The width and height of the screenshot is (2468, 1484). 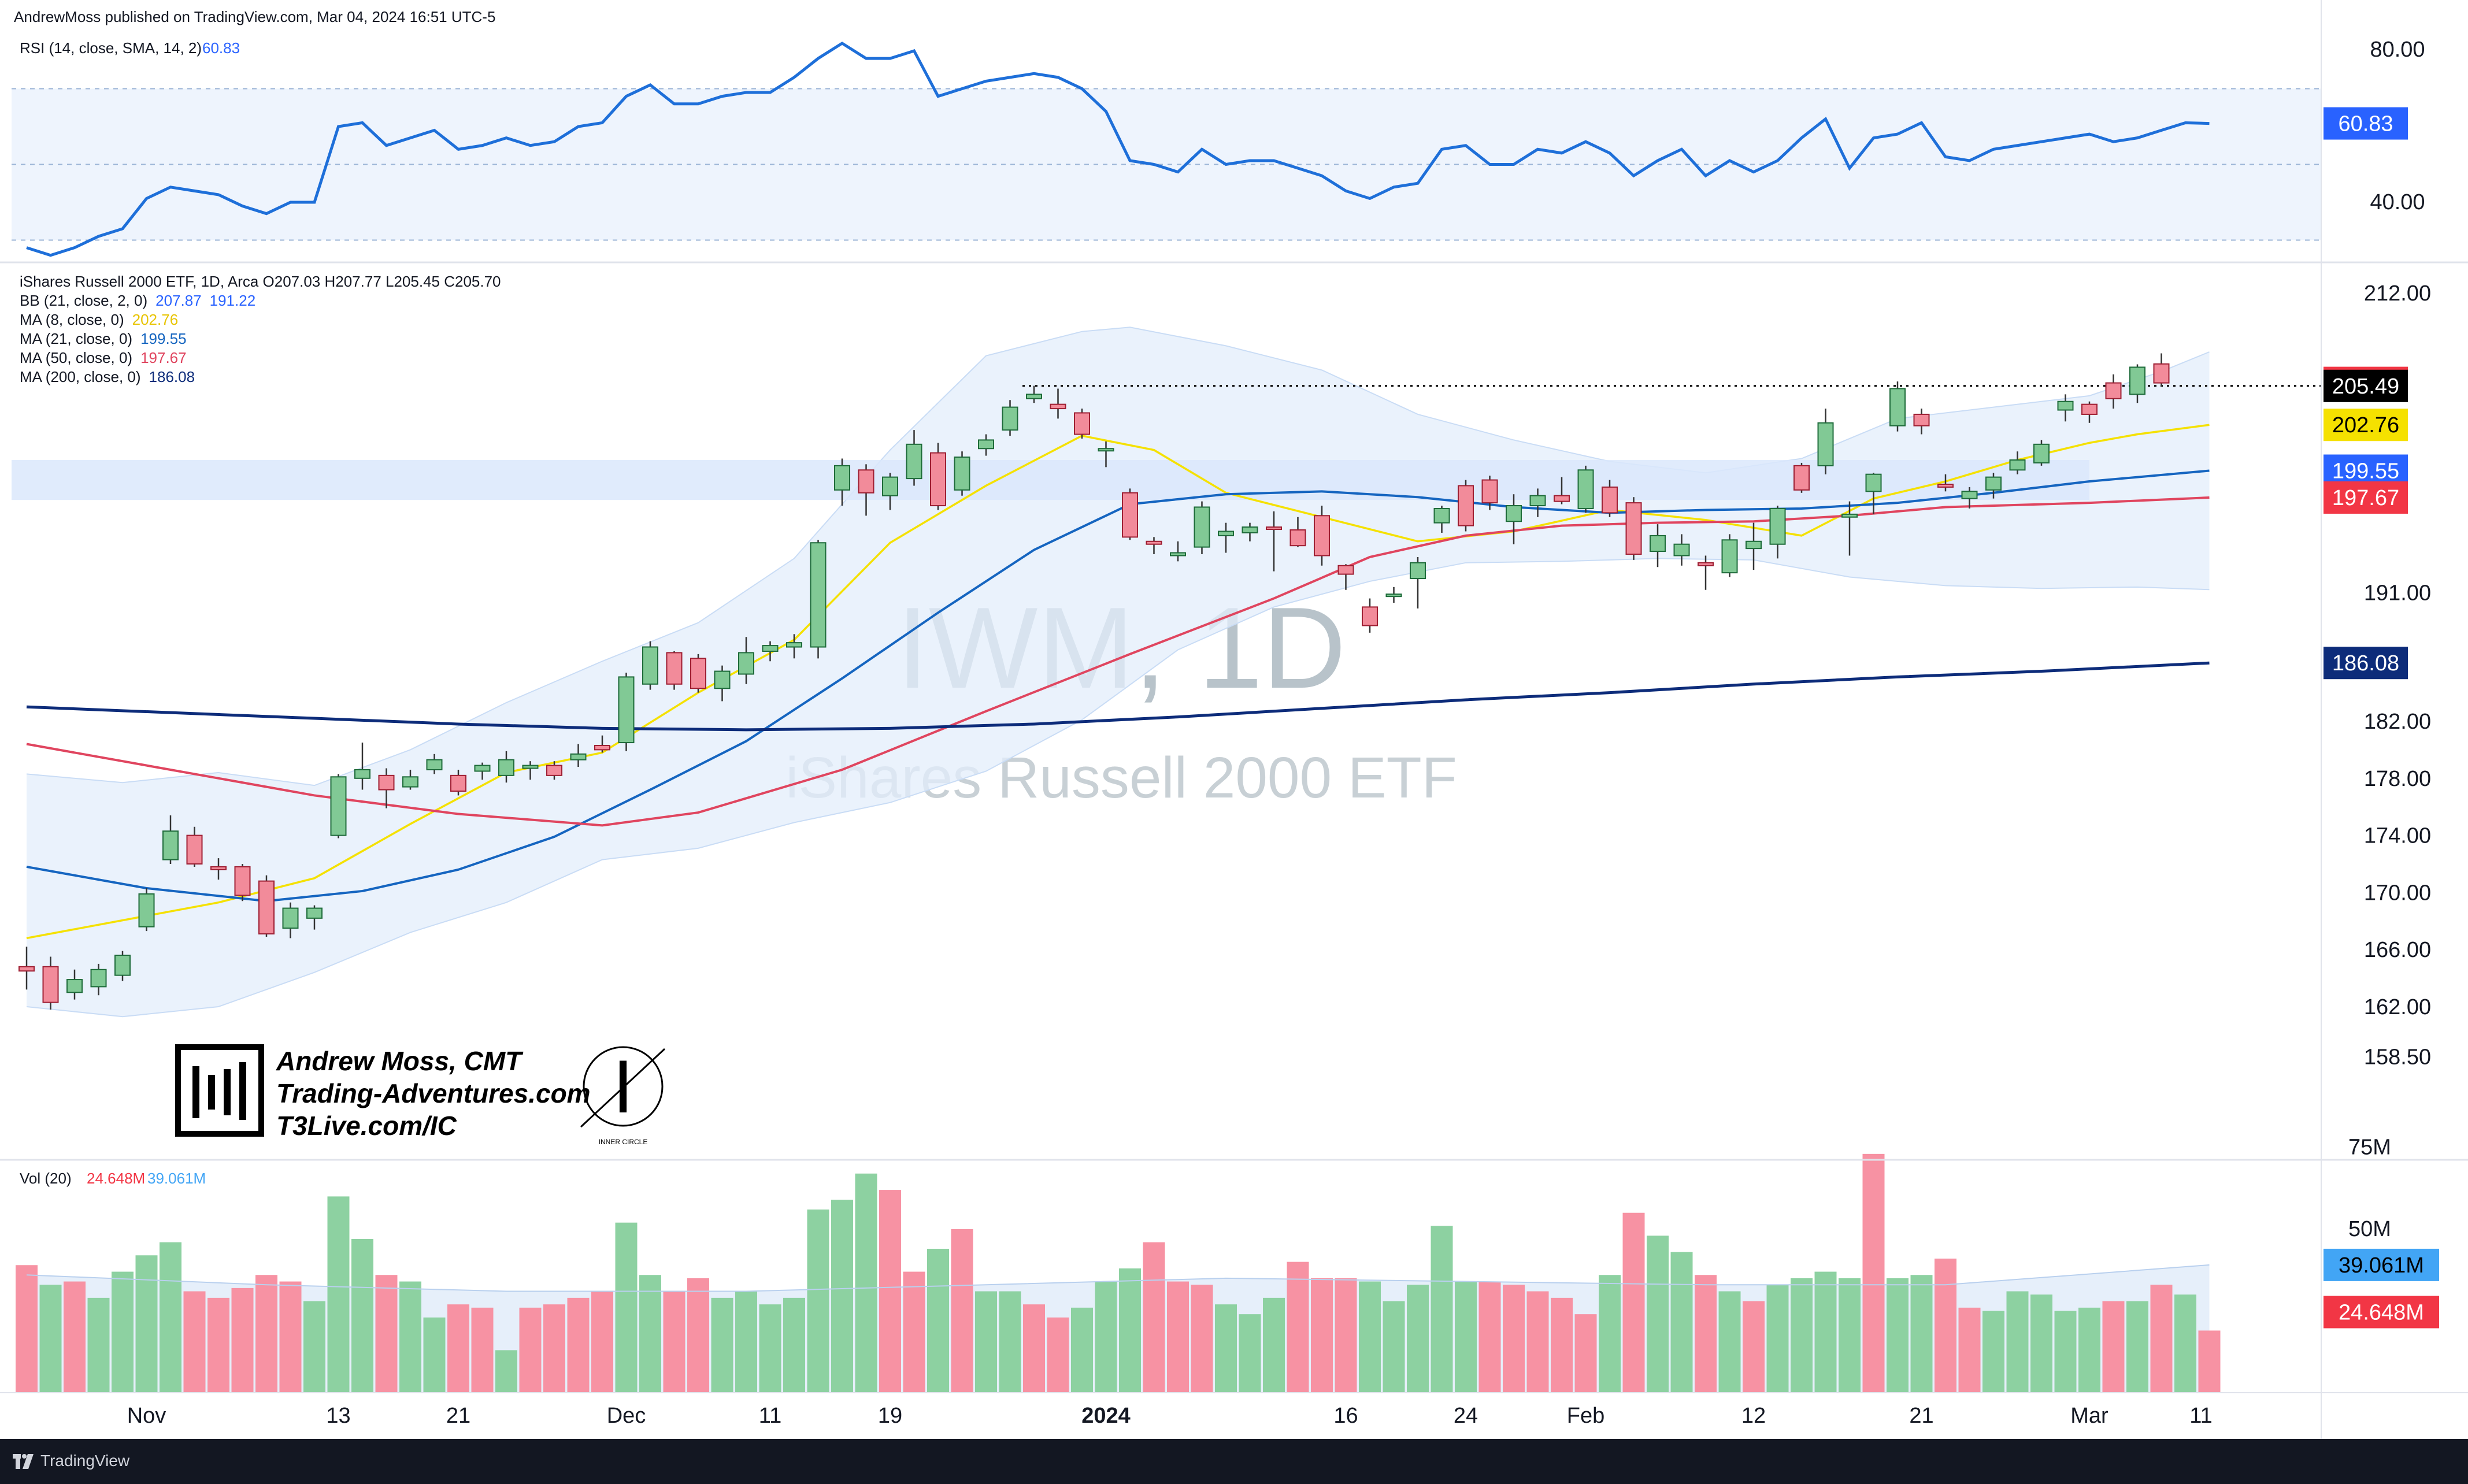 What do you see at coordinates (221, 48) in the screenshot?
I see `rsi-legend-value: 60.83` at bounding box center [221, 48].